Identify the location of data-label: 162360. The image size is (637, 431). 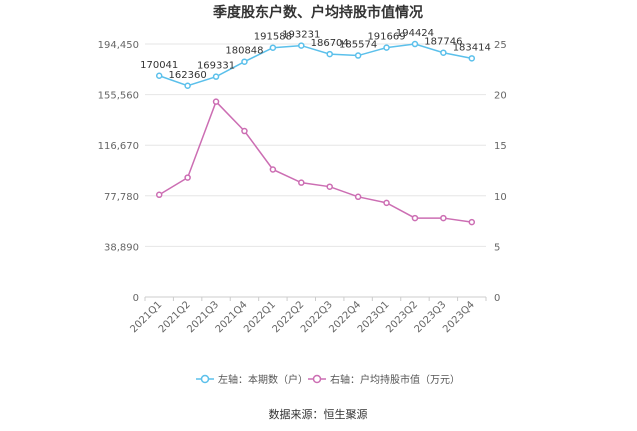
(188, 75).